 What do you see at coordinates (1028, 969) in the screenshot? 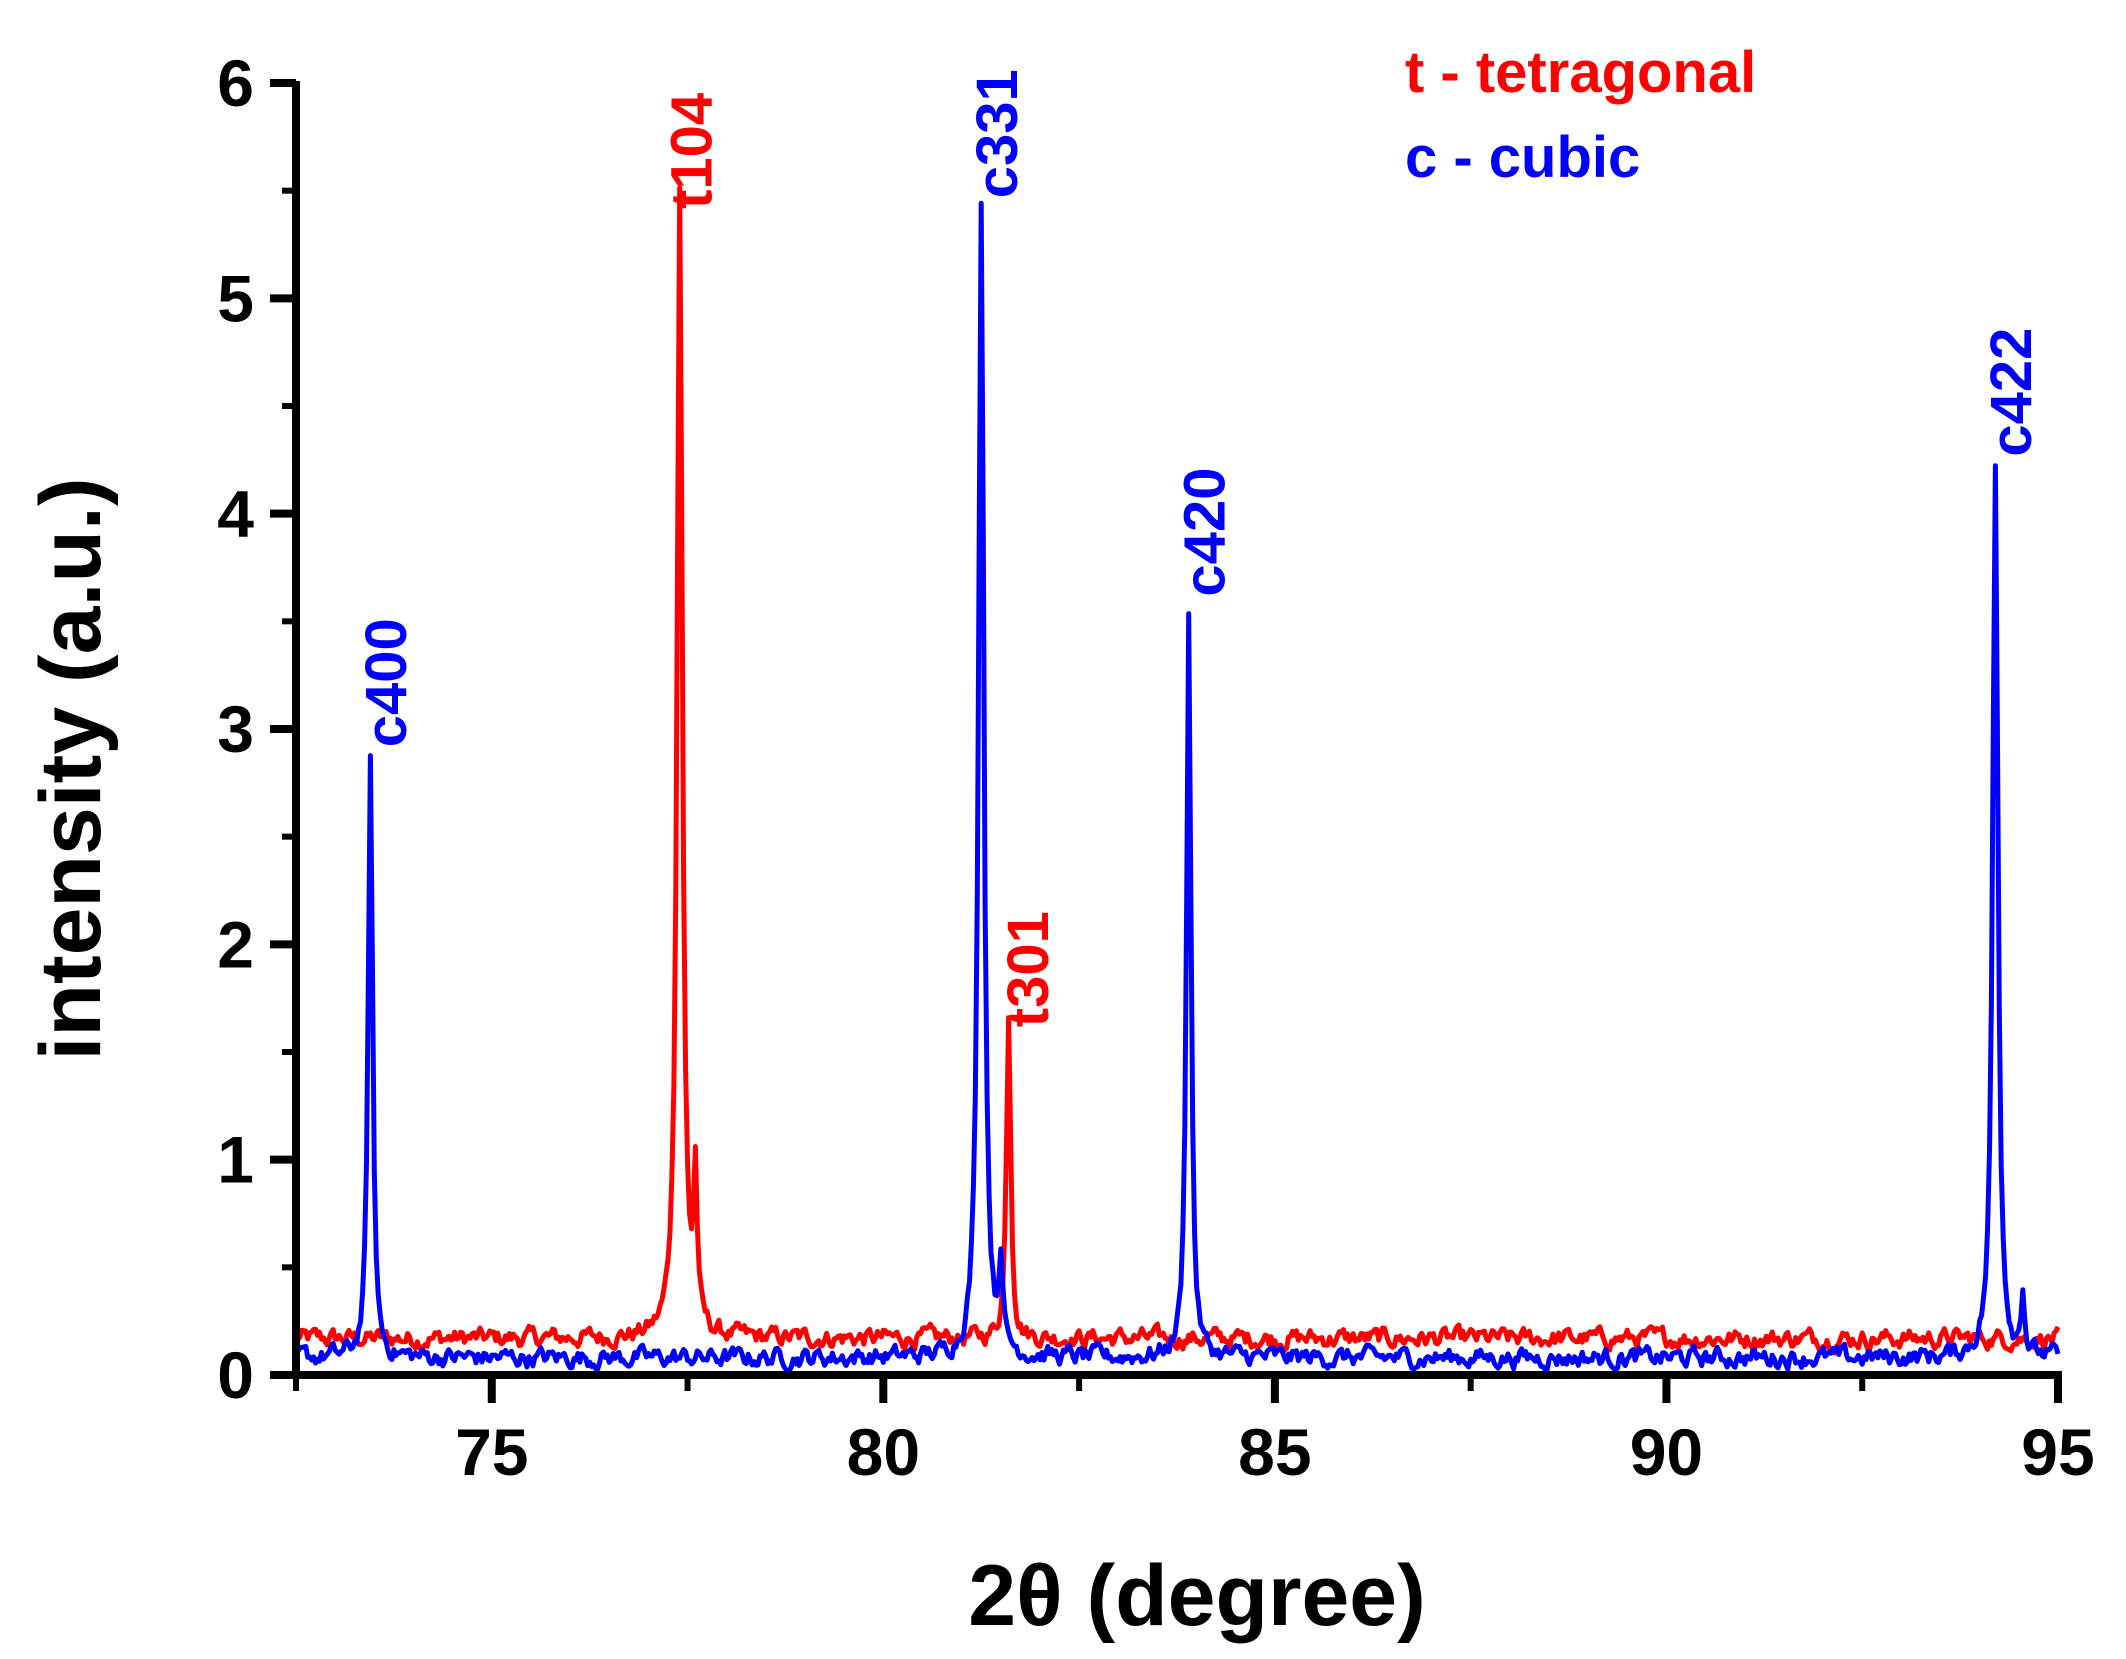
I see `peak-label-t301: t301` at bounding box center [1028, 969].